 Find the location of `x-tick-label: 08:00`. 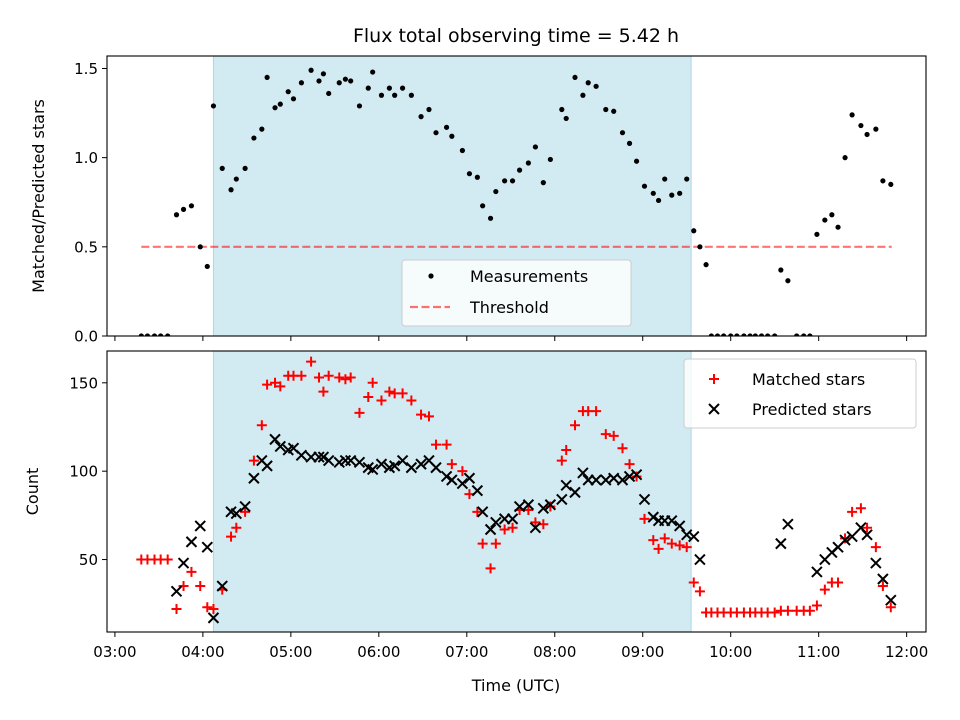

x-tick-label: 08:00 is located at coordinates (554, 652).